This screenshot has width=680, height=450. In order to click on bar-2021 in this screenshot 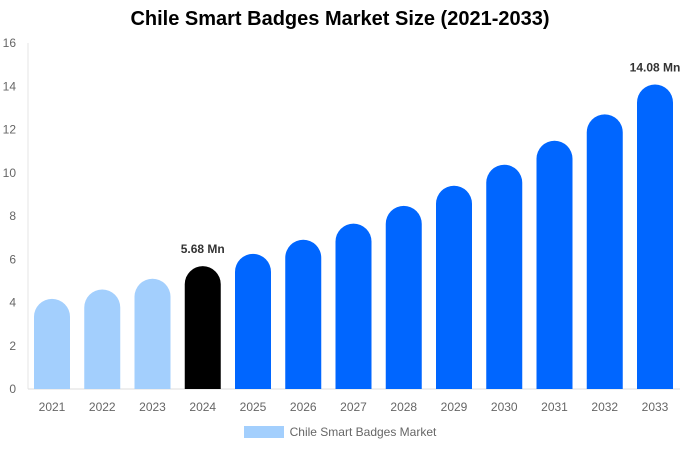, I will do `click(52, 343)`.